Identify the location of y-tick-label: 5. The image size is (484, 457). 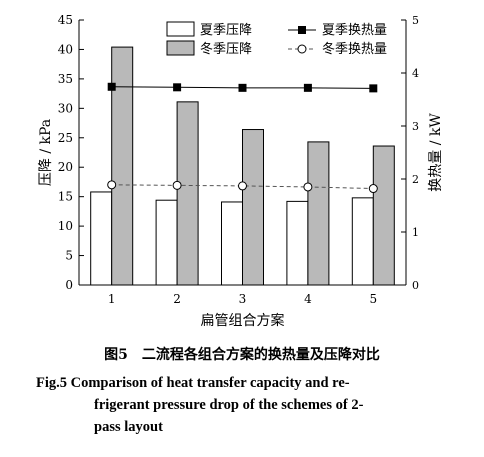
(69, 256).